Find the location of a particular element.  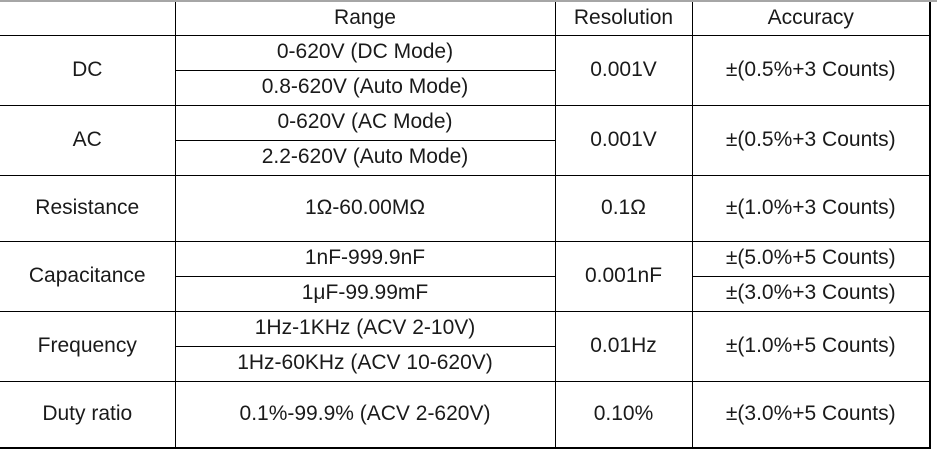

accuracy-cell: ±(5.0%+5 Counts) is located at coordinates (811, 258).